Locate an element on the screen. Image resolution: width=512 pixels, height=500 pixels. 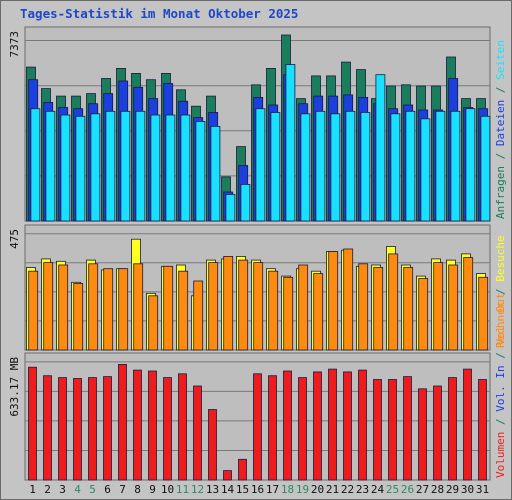
legend-requests: Anfragen / Dateien / Seiten is located at coordinates (500, 129).